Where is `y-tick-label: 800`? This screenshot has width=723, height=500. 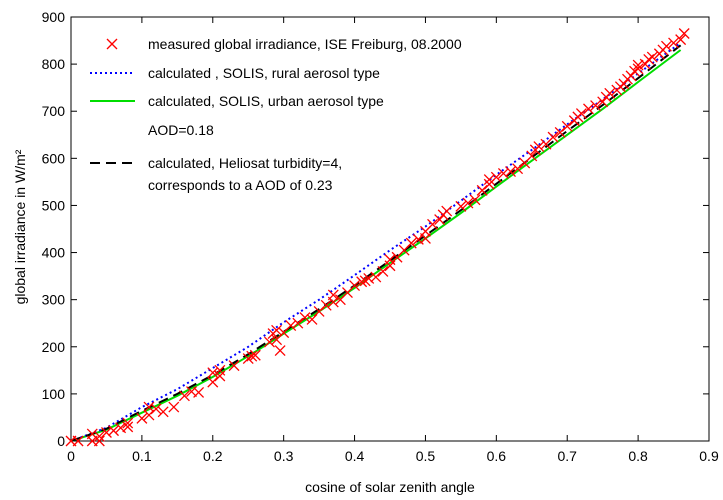
y-tick-label: 800 is located at coordinates (54, 64).